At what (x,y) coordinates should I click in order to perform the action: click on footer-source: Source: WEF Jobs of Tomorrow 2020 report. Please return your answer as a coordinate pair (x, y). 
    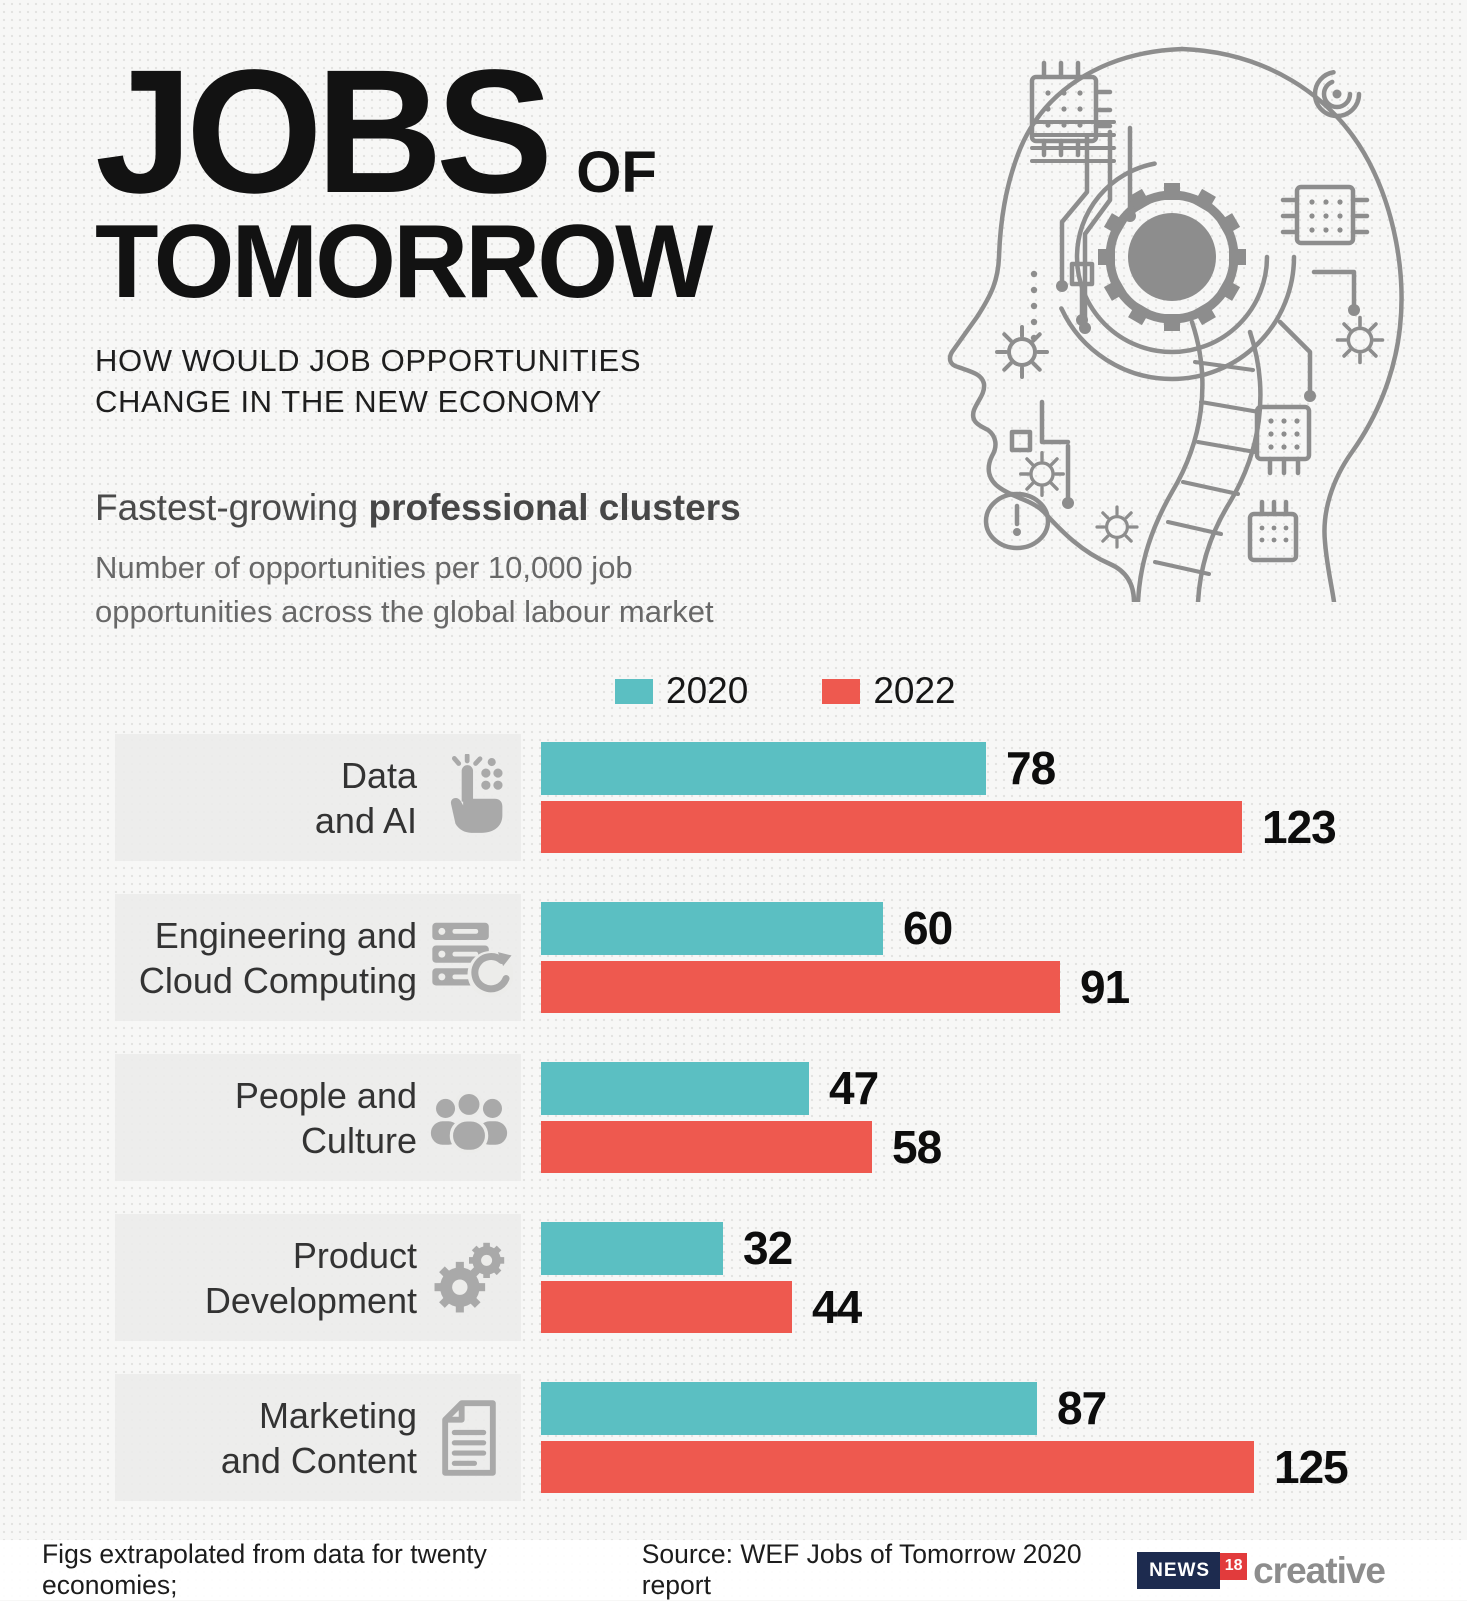
    Looking at the image, I should click on (861, 1569).